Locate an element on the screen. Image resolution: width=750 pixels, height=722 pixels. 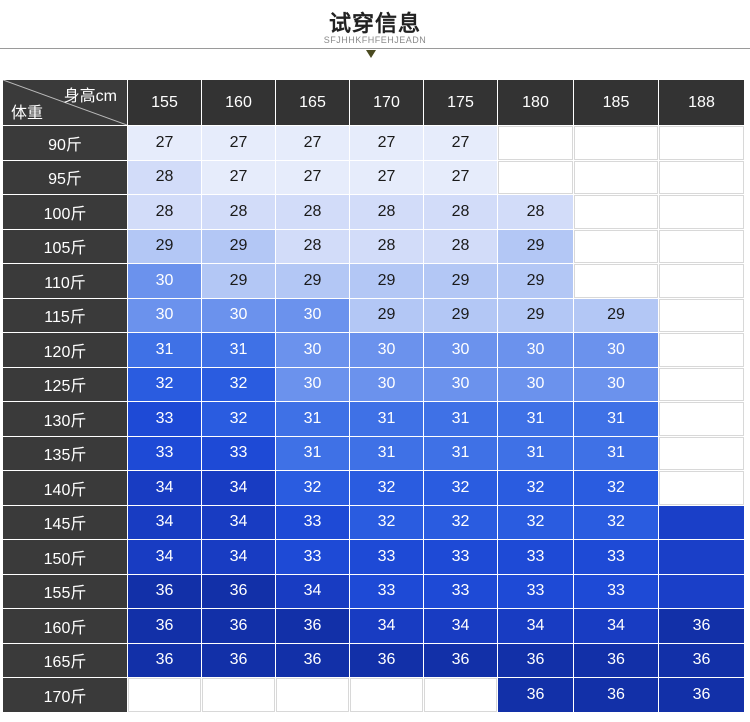
page-subtitle: SFJHHKFHFEHJEADN is located at coordinates (375, 40).